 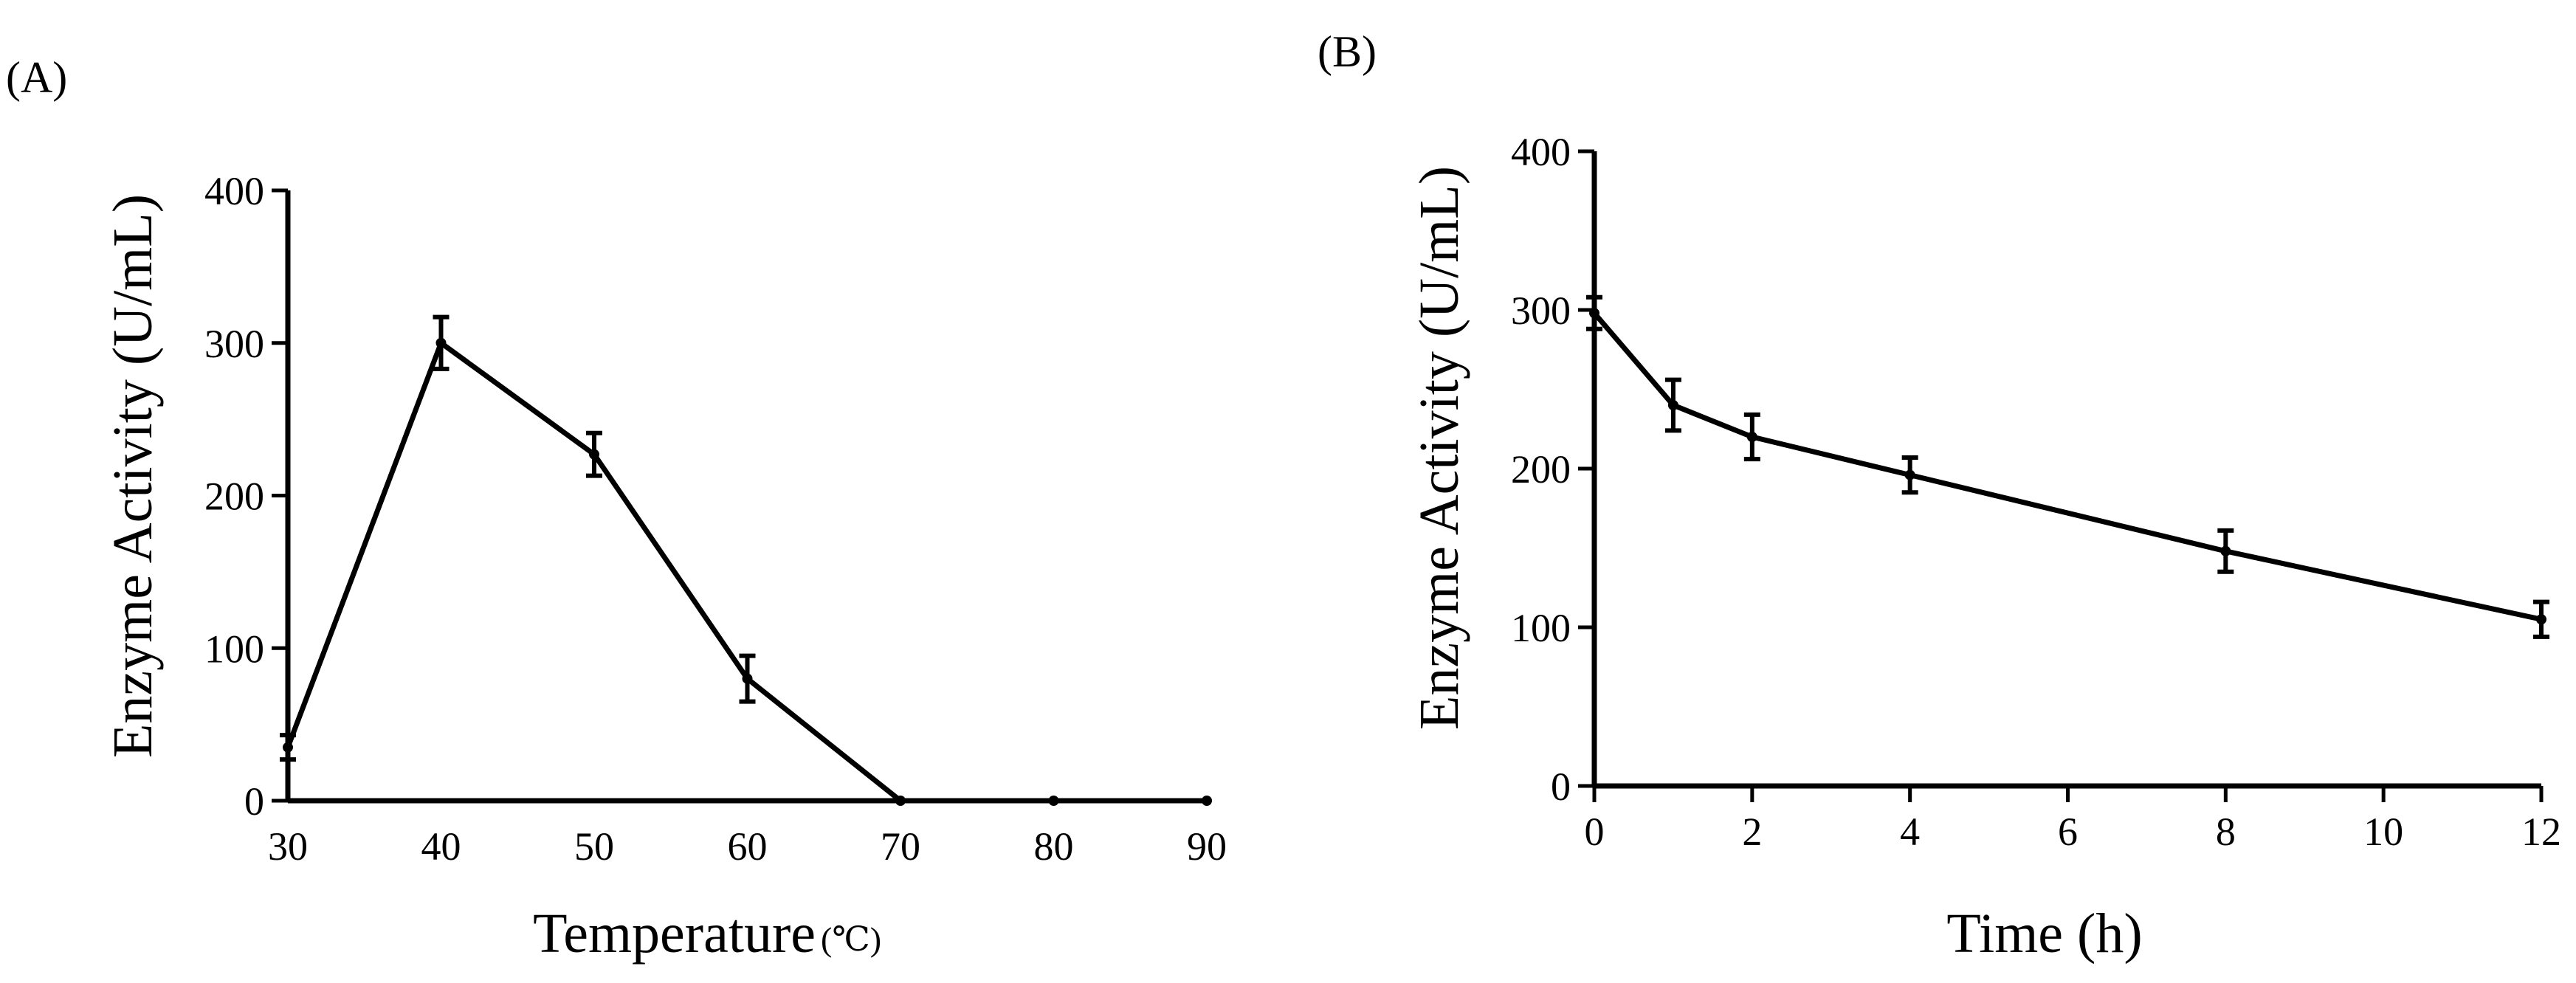 What do you see at coordinates (254, 801) in the screenshot?
I see `panel-a-y-tick-label: 0` at bounding box center [254, 801].